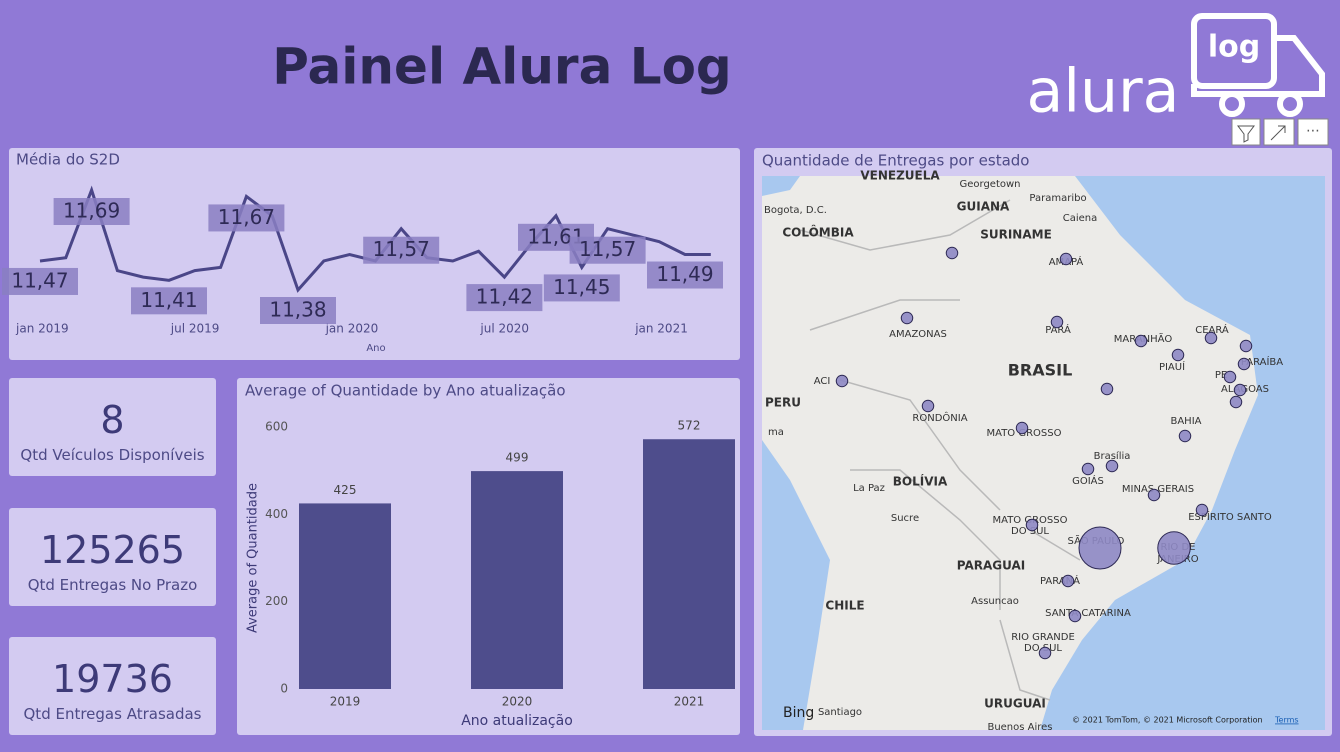 The image size is (1340, 752). What do you see at coordinates (112, 679) in the screenshot?
I see `kpi-value: 19736` at bounding box center [112, 679].